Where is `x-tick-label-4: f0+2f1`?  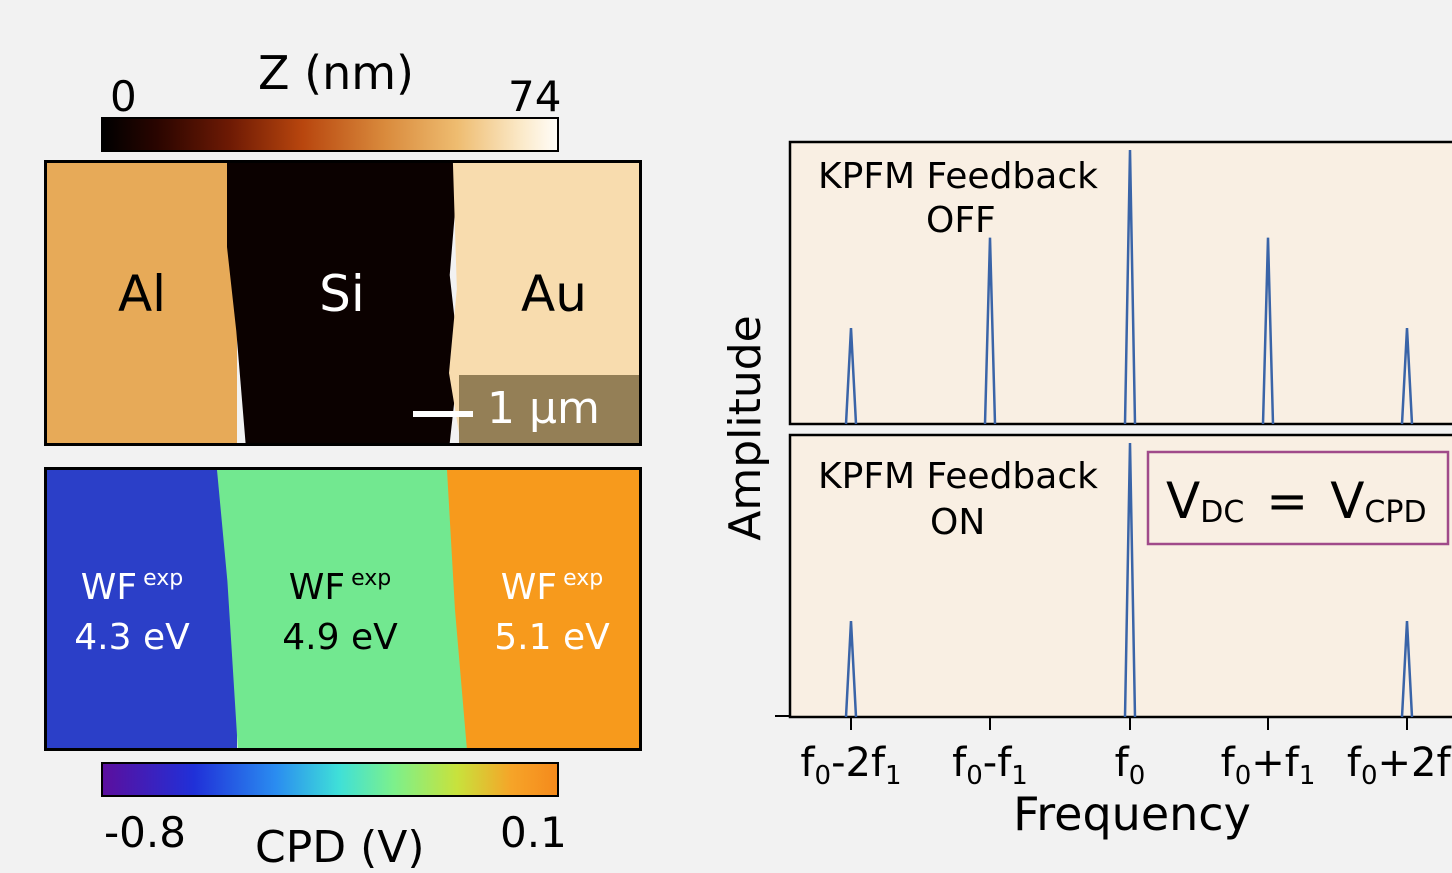
x-tick-label-4: f0+2f1 is located at coordinates (1399, 765).